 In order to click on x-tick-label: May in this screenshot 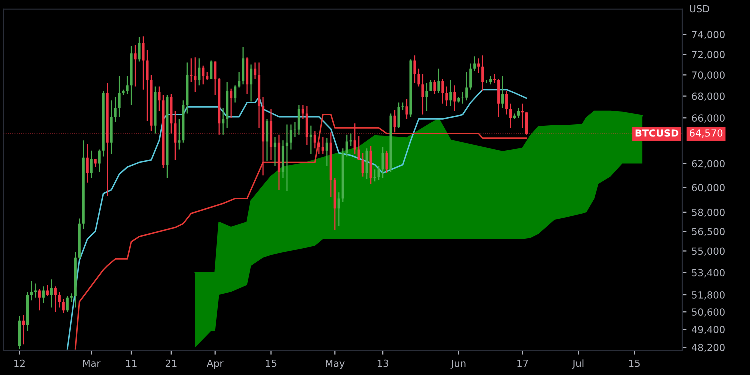, I will do `click(335, 365)`.